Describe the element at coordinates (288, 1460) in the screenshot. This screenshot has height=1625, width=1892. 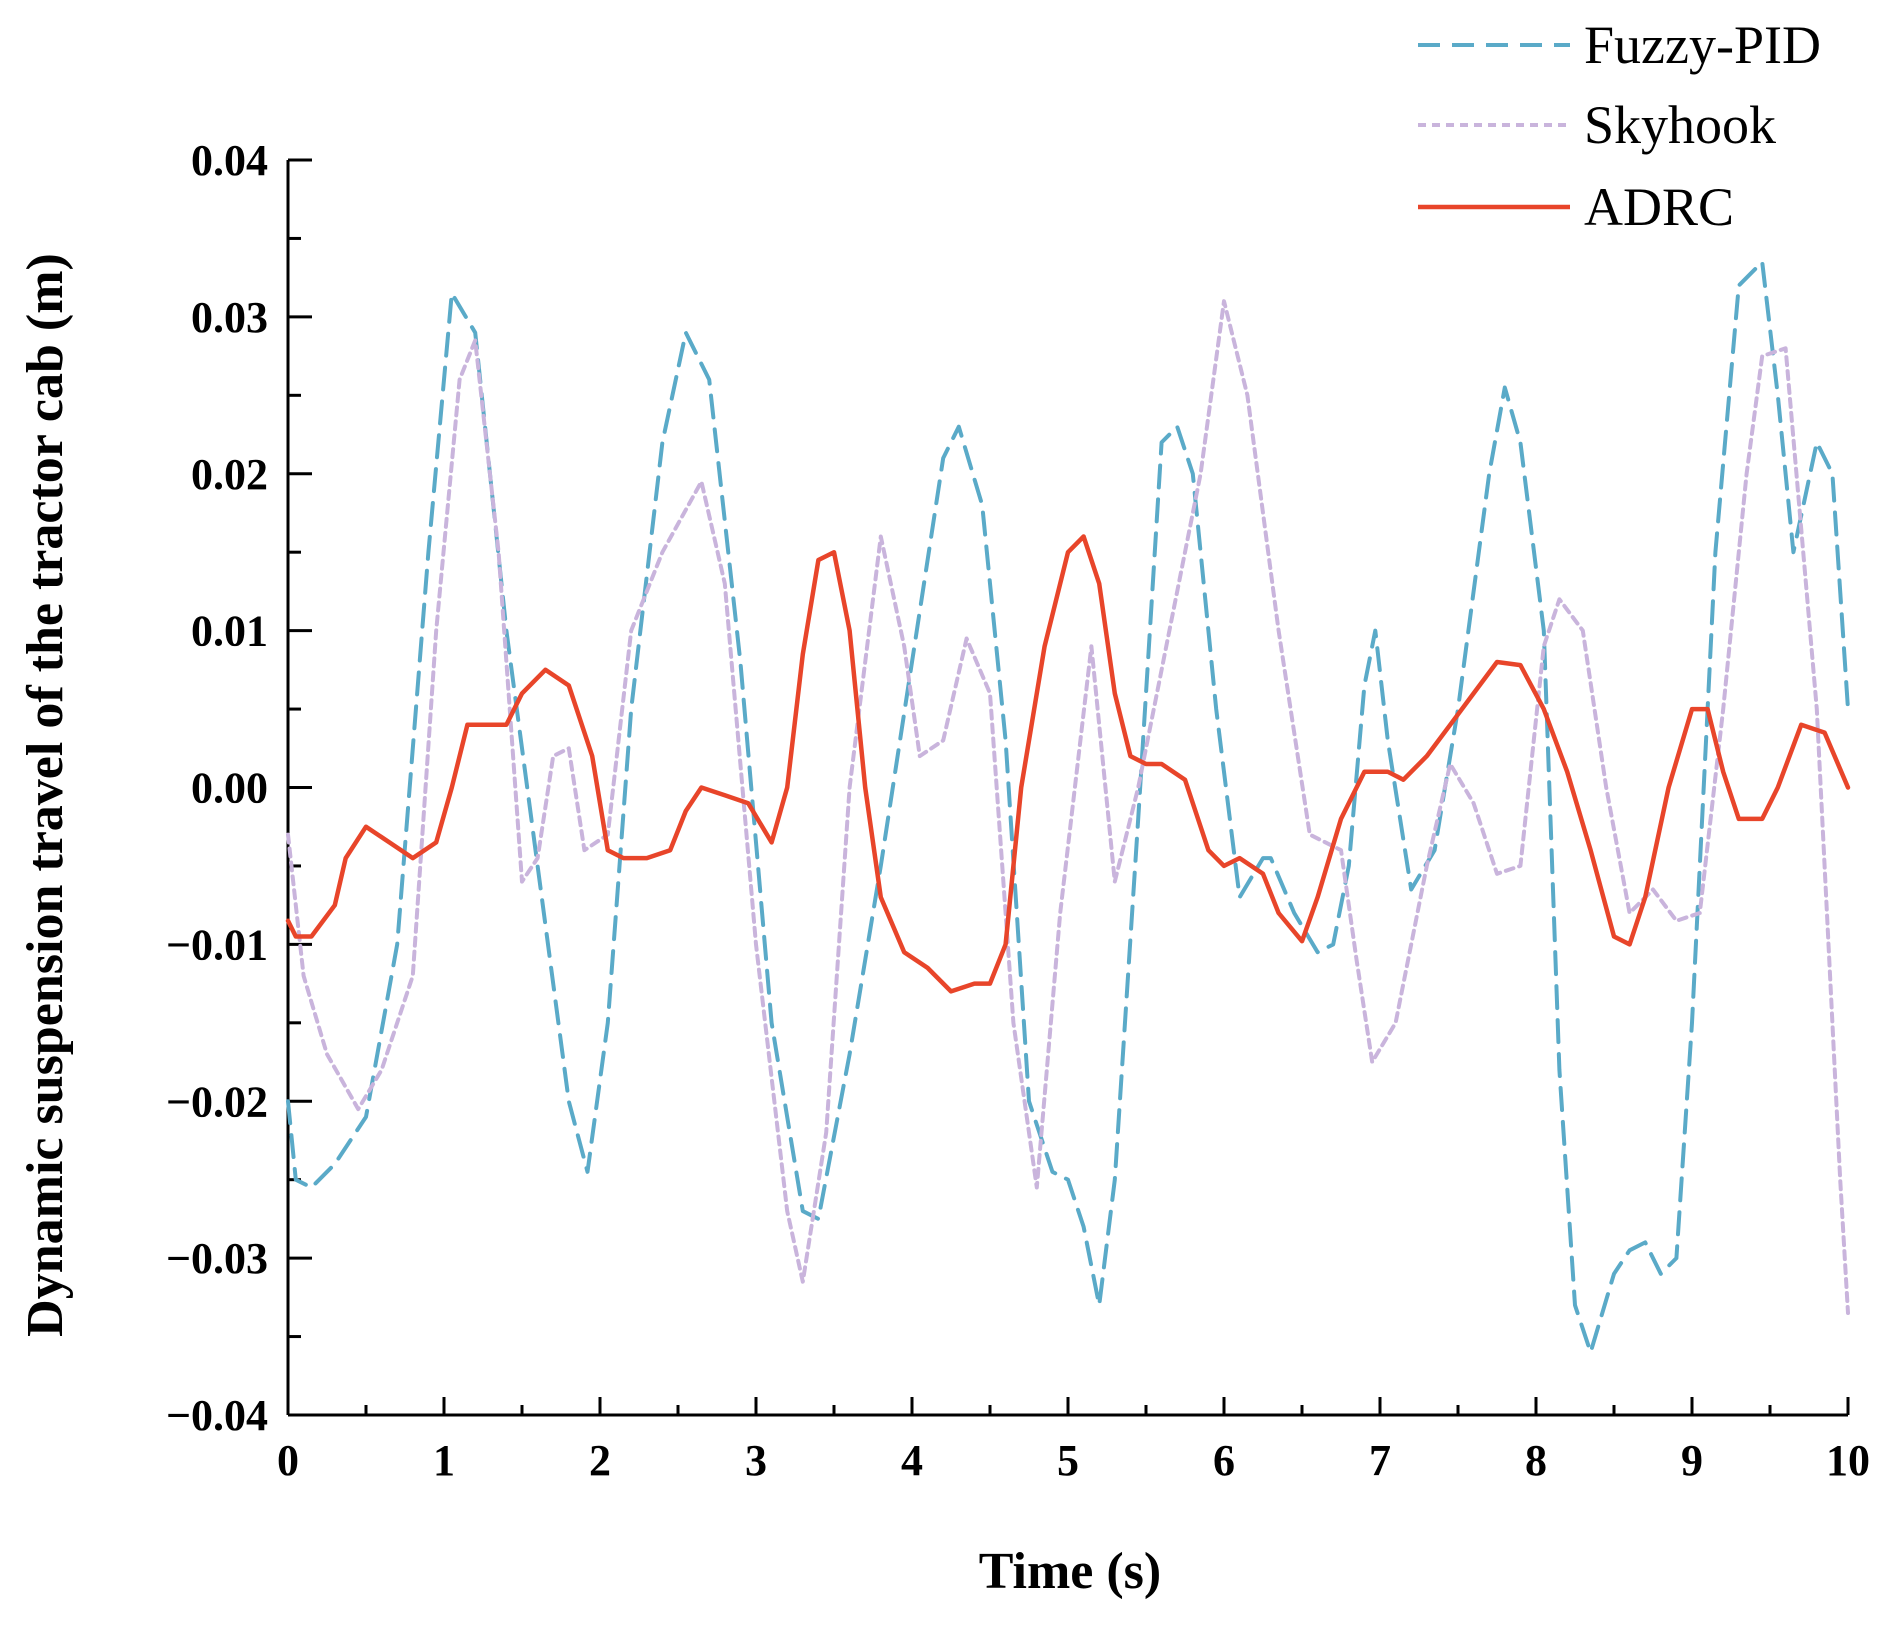
I see `x-tick-label-0: 0` at that location.